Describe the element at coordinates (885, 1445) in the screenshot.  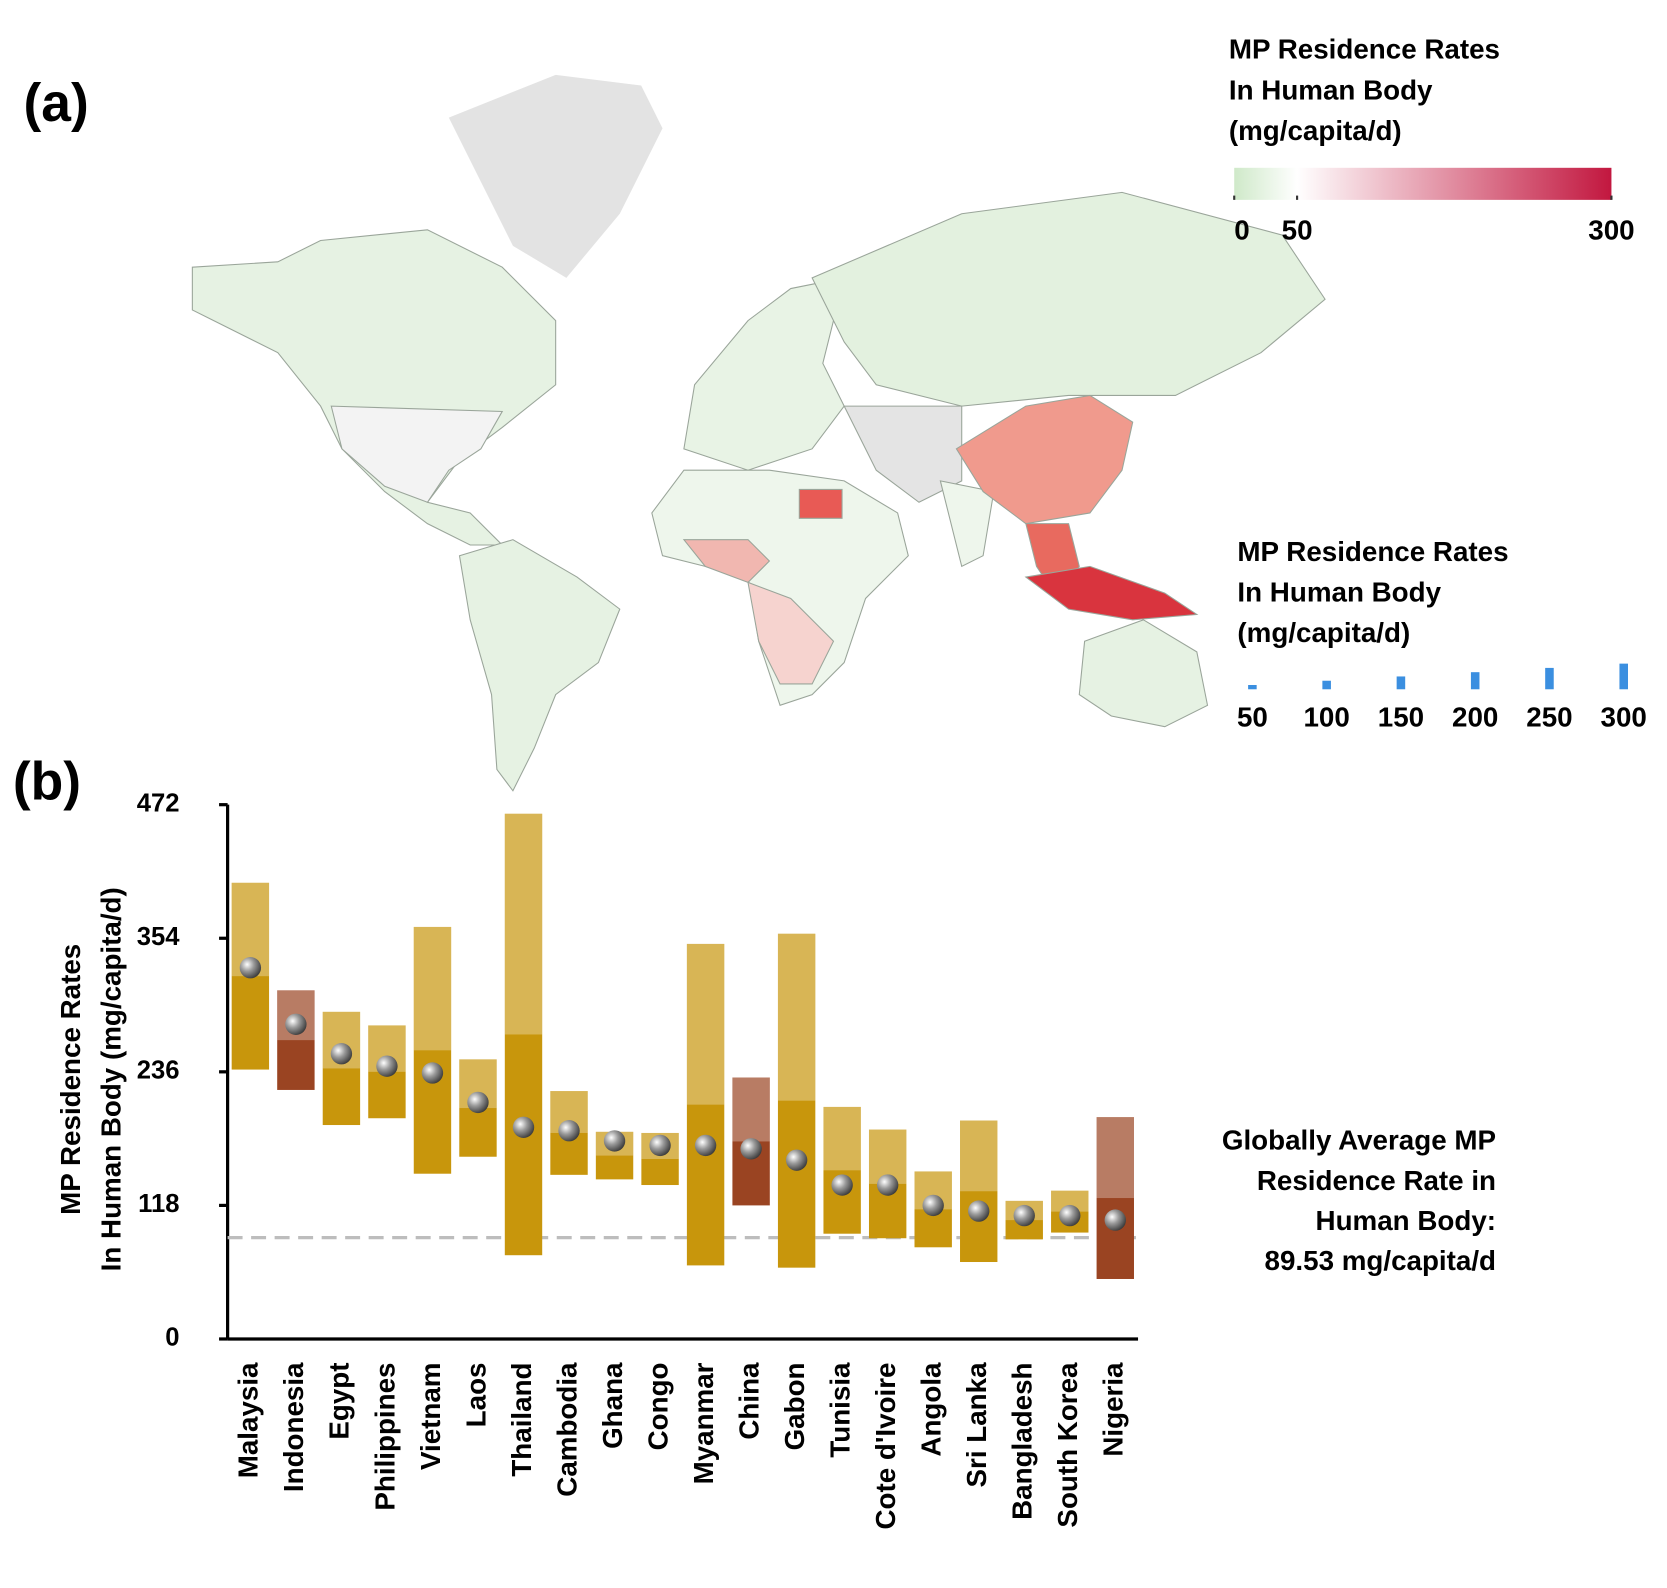
I see `x-tick-label: Cote d'Ivoire` at that location.